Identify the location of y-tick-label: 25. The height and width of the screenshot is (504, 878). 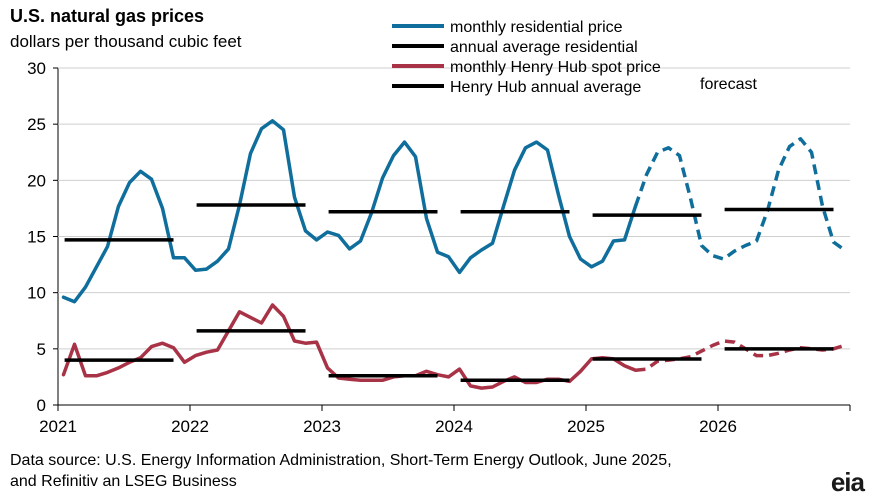
(36, 124).